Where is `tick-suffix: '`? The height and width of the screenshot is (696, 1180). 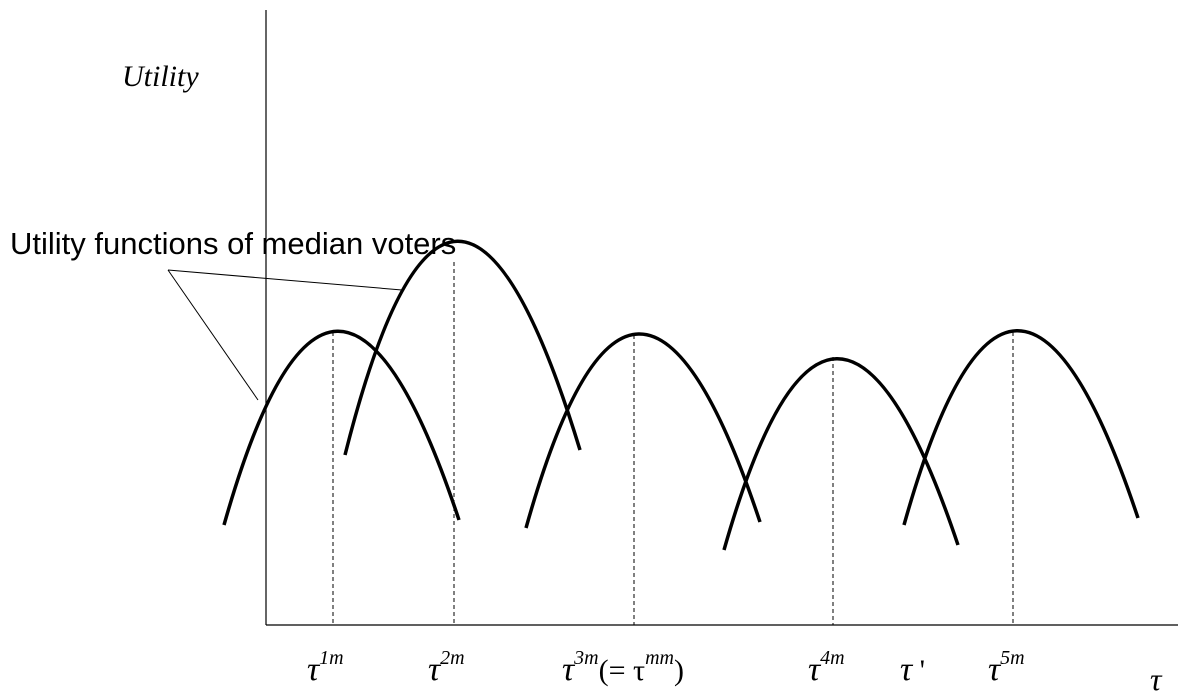 tick-suffix: ' is located at coordinates (918, 670).